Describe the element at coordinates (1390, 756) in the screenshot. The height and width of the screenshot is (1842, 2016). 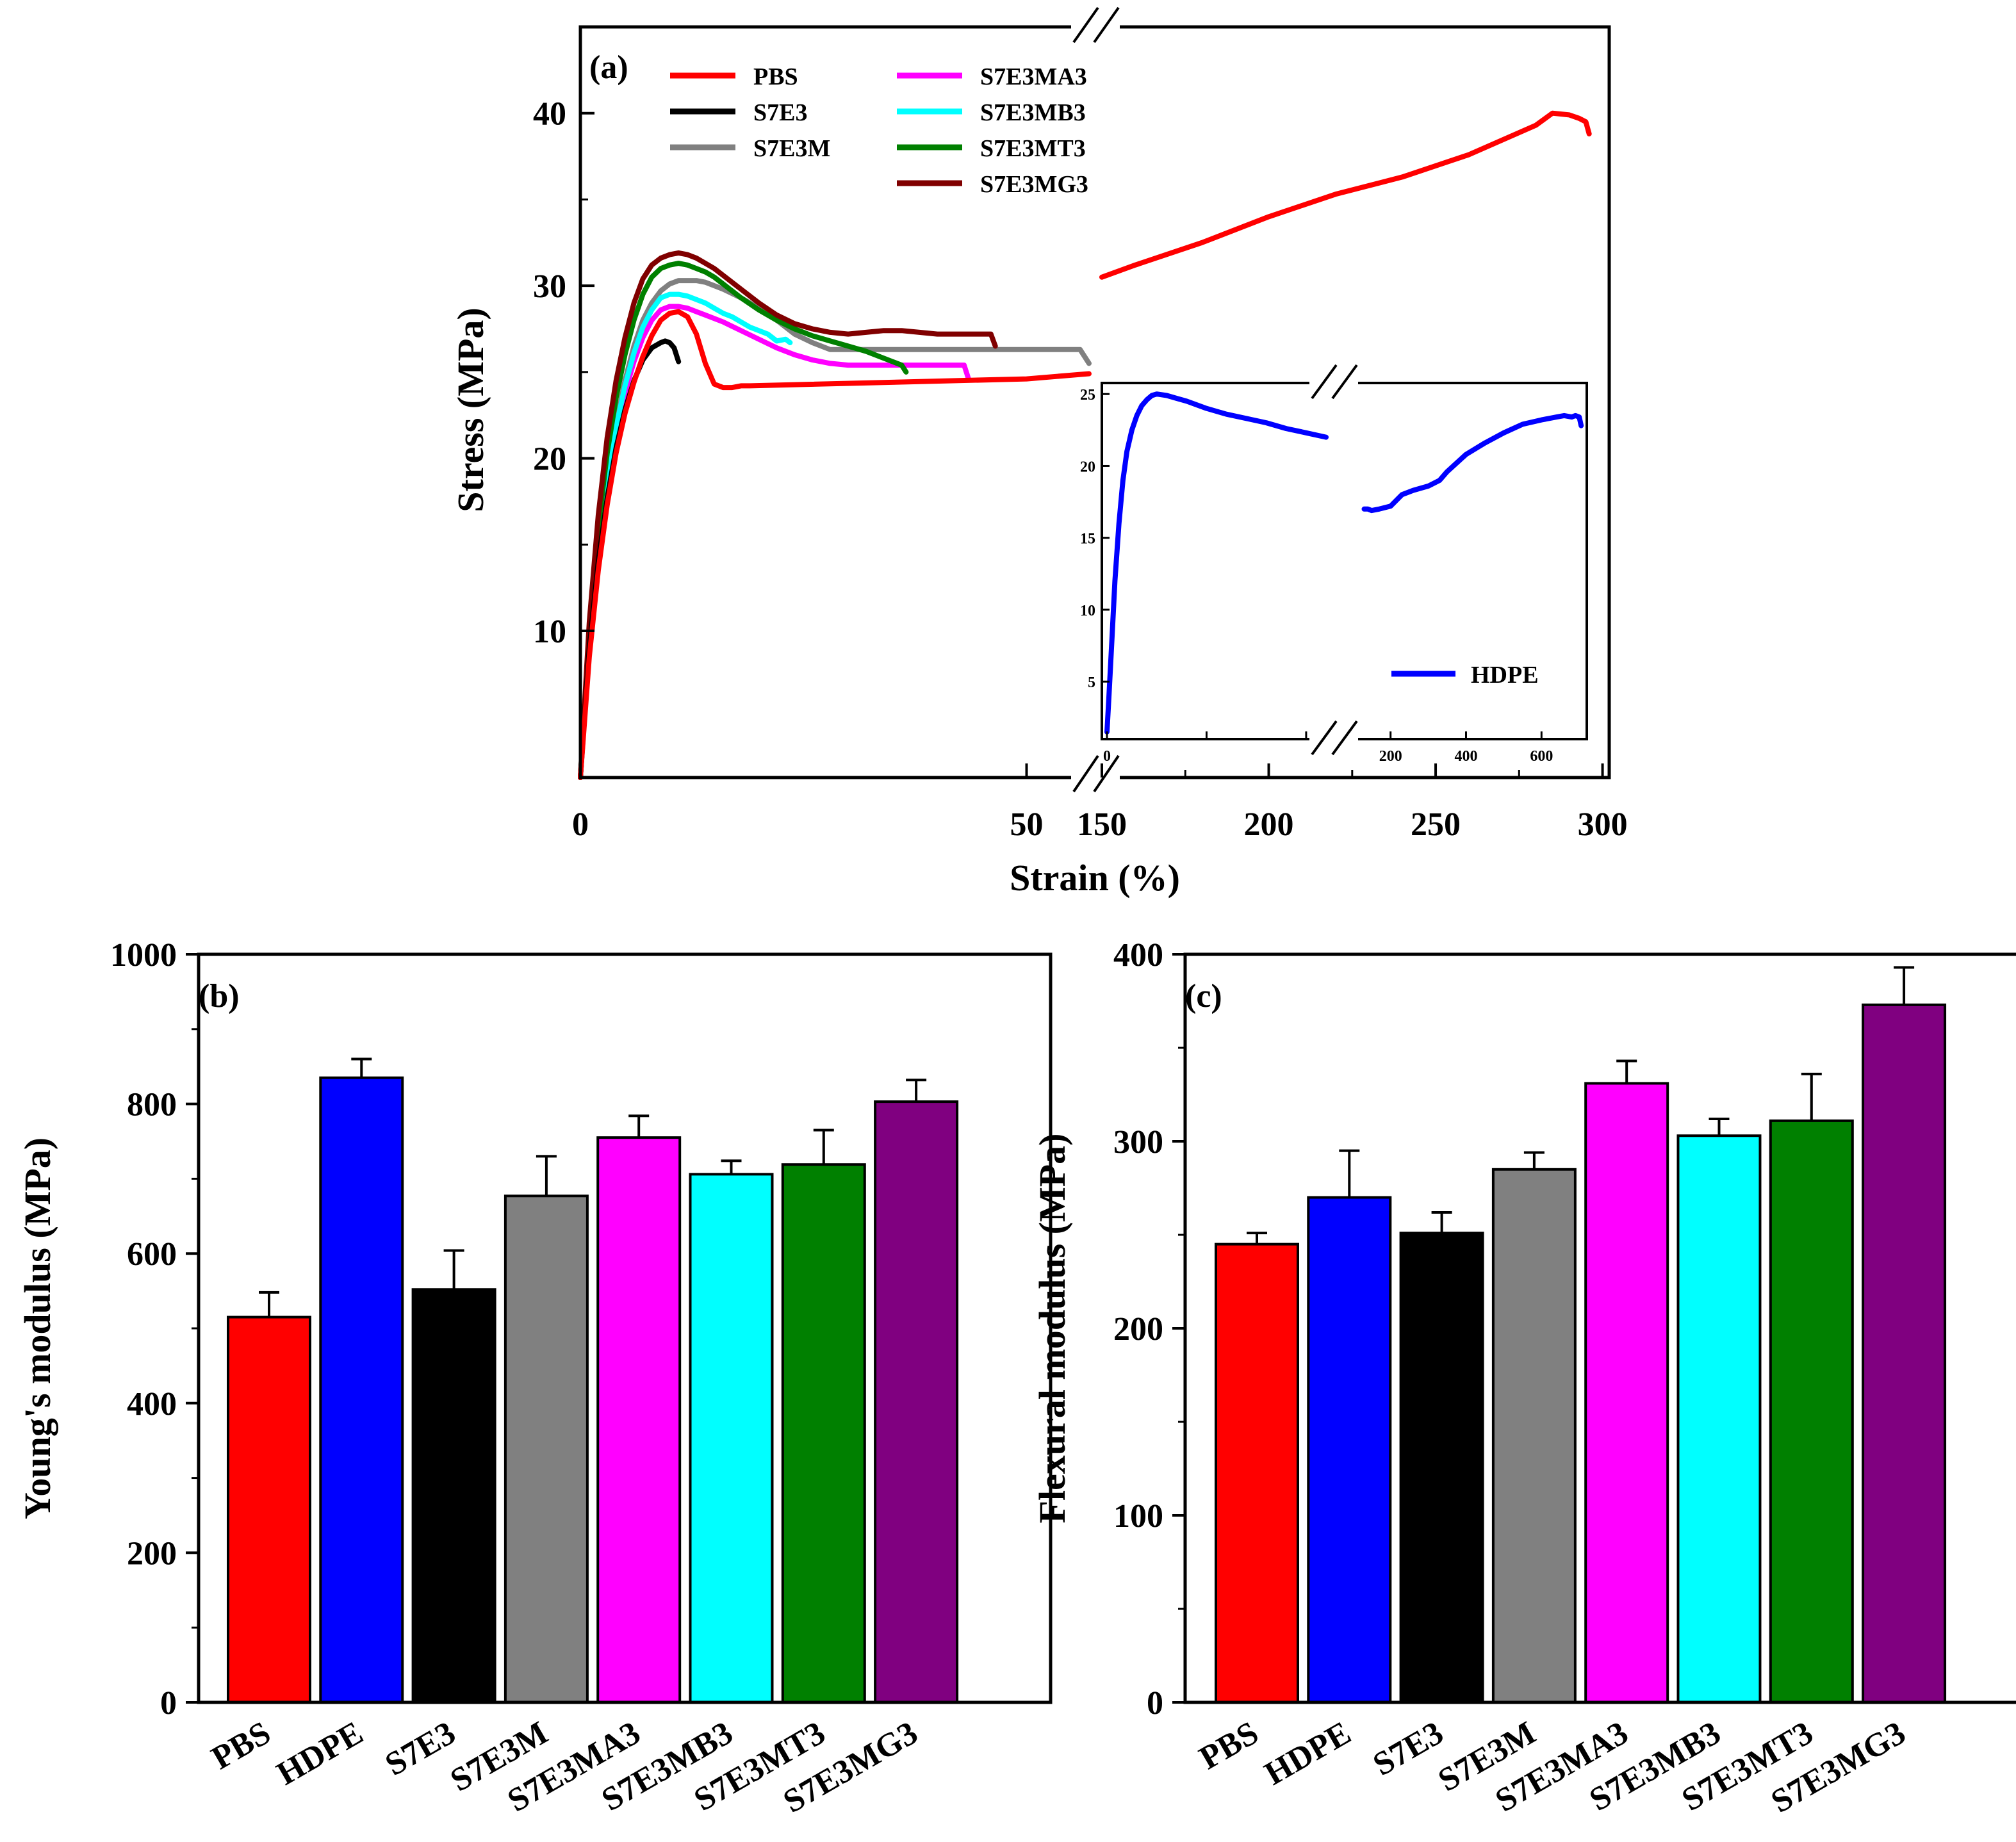
I see `inset-x-tick-label: 200` at that location.